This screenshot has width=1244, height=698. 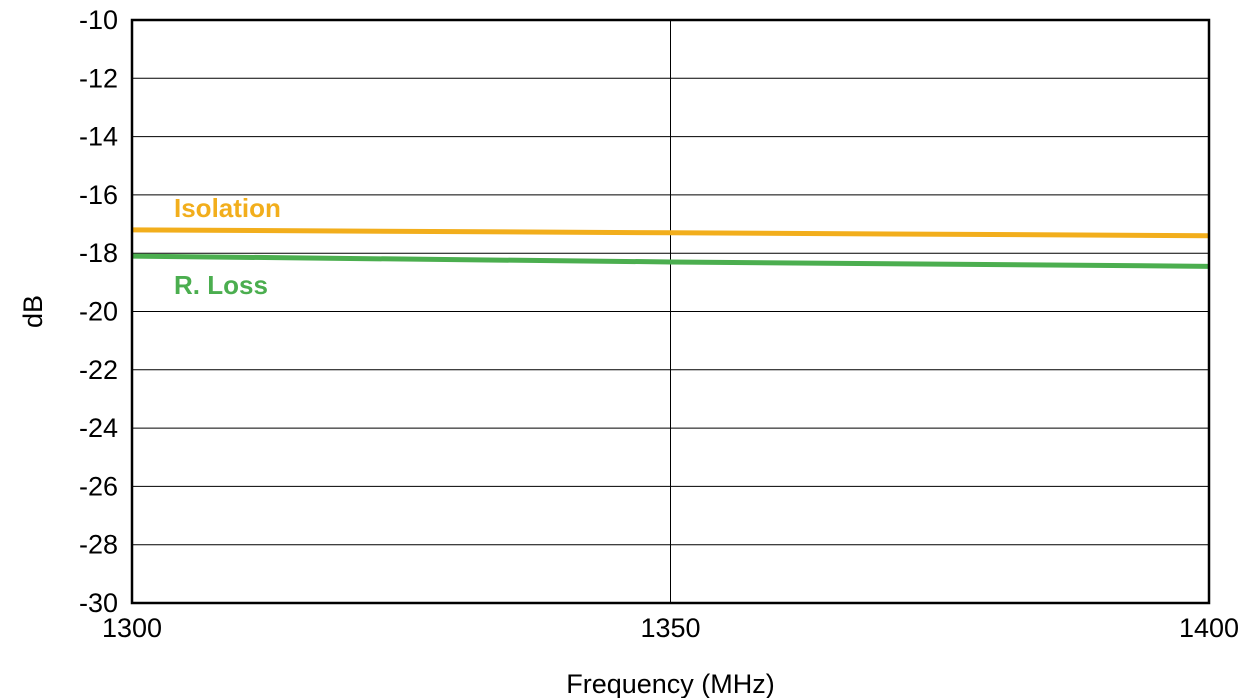 I want to click on x-tick-labels: 1300 1350 1400, so click(x=670, y=628).